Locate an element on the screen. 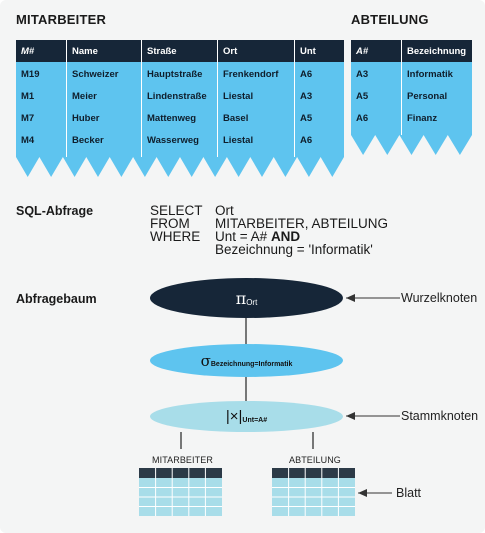 This screenshot has height=533, width=485. mitarbeiter-col-mnr: M19 M1 M7 M4 is located at coordinates (41, 109).